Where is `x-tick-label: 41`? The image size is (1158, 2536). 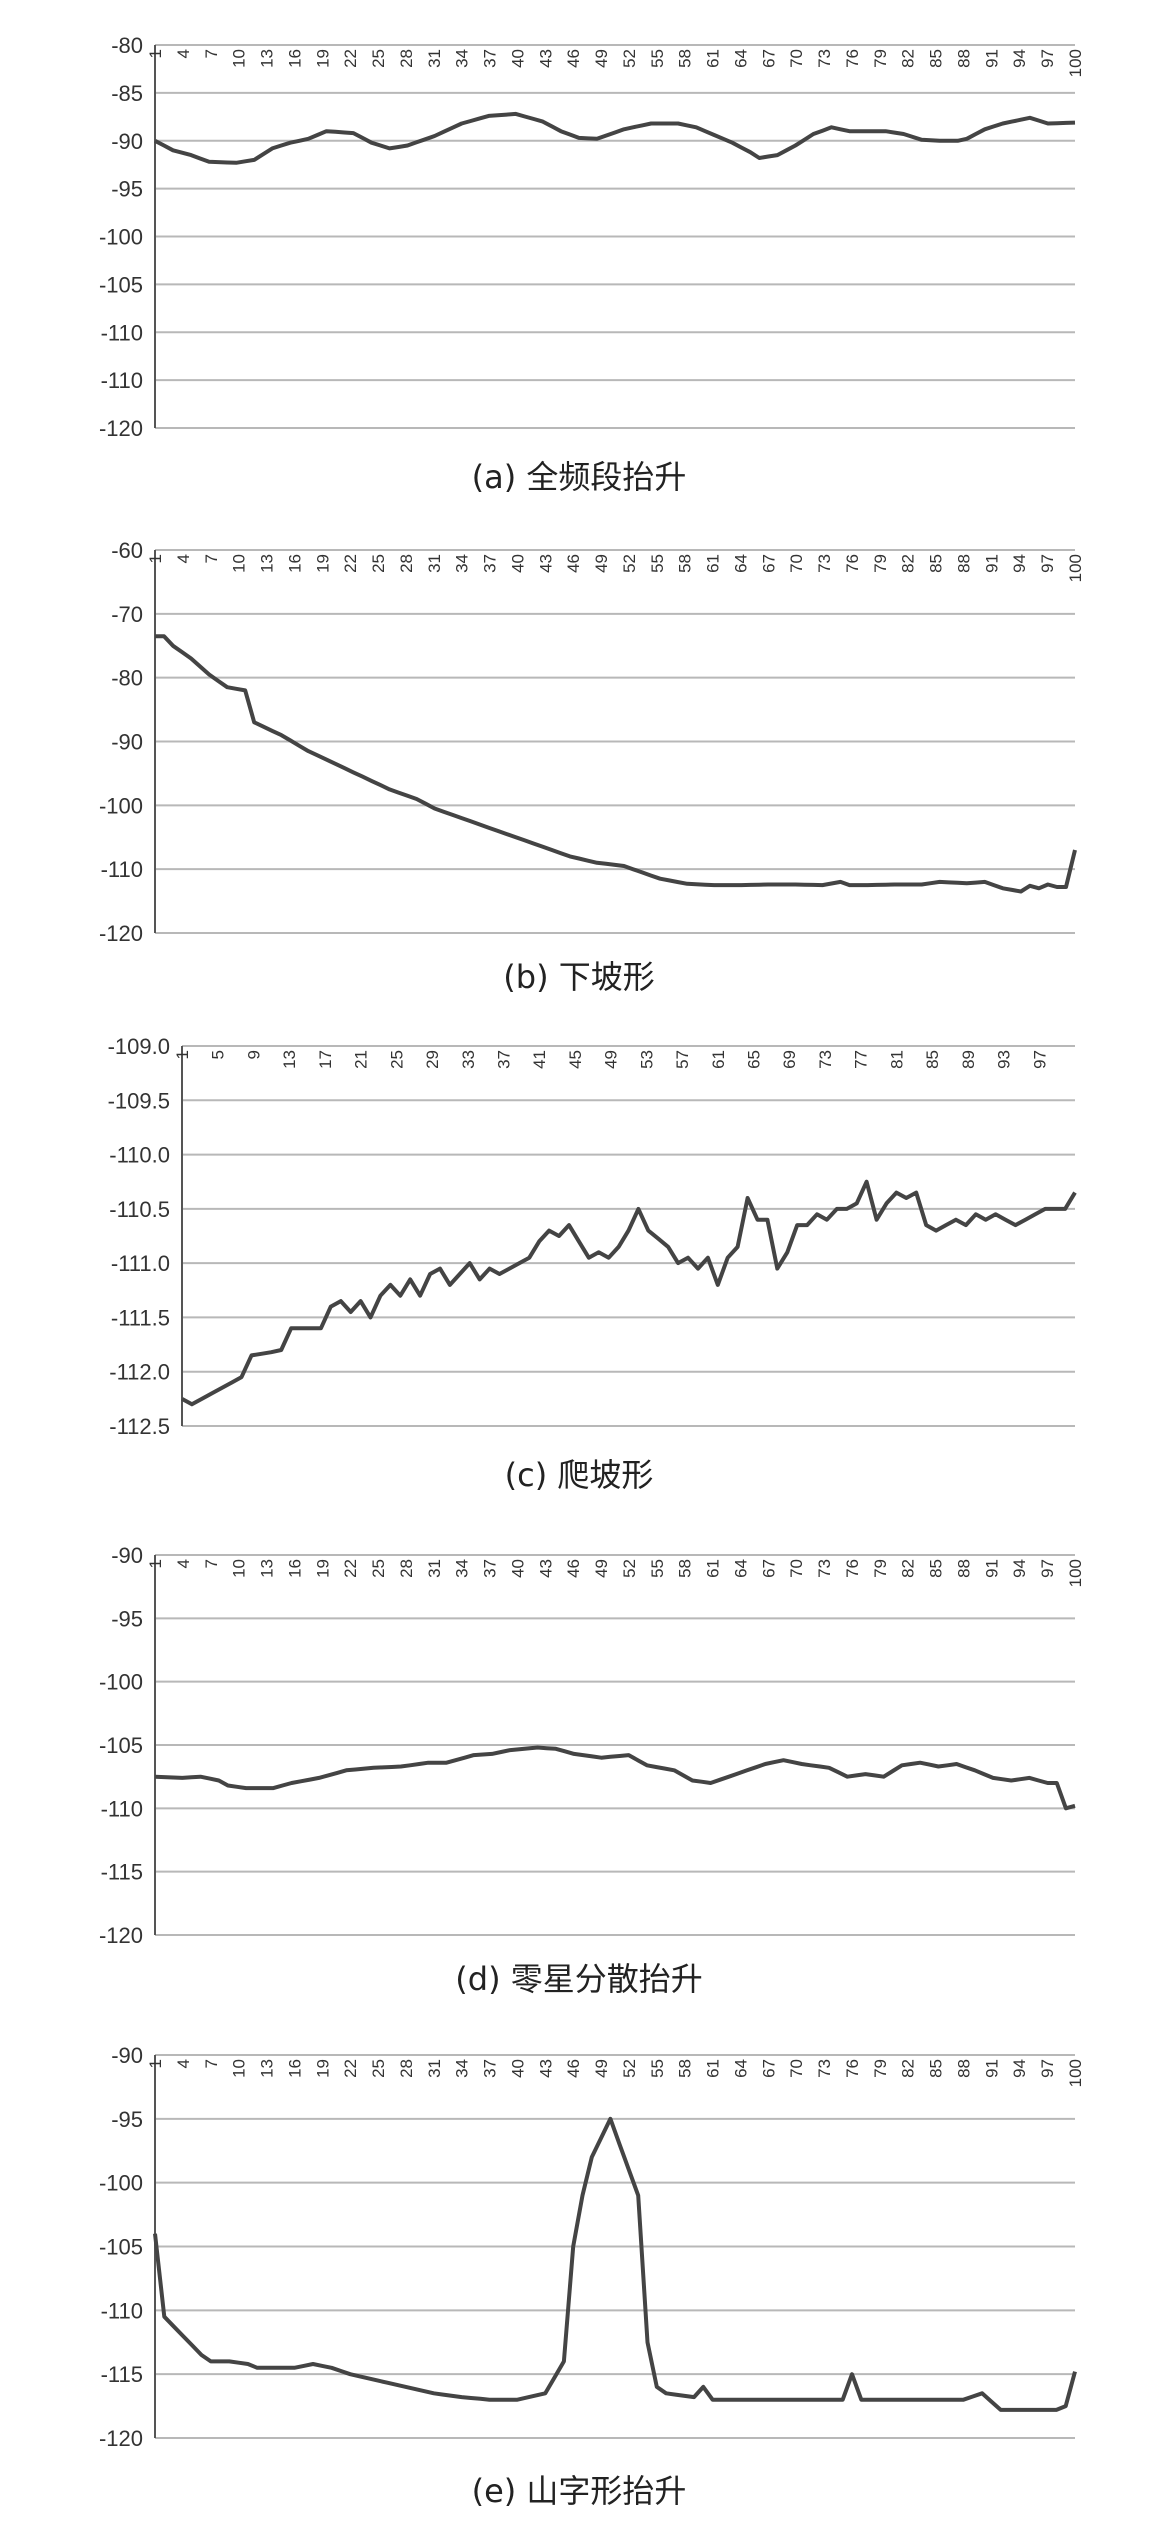
x-tick-label: 41 is located at coordinates (539, 1059).